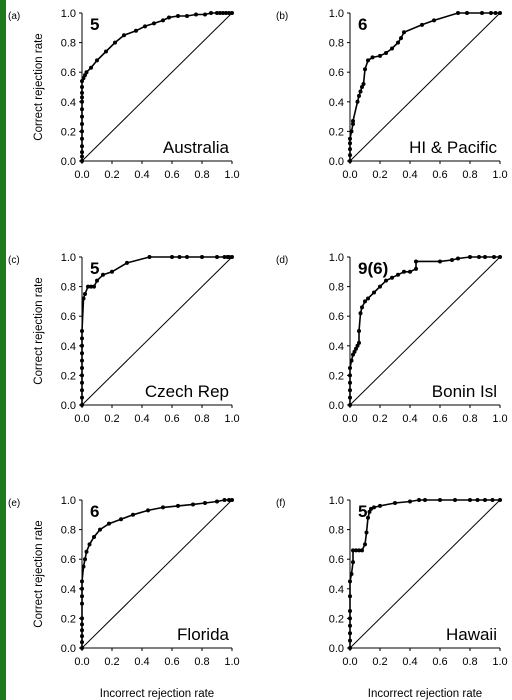  What do you see at coordinates (203, 634) in the screenshot?
I see `region-label: Florida` at bounding box center [203, 634].